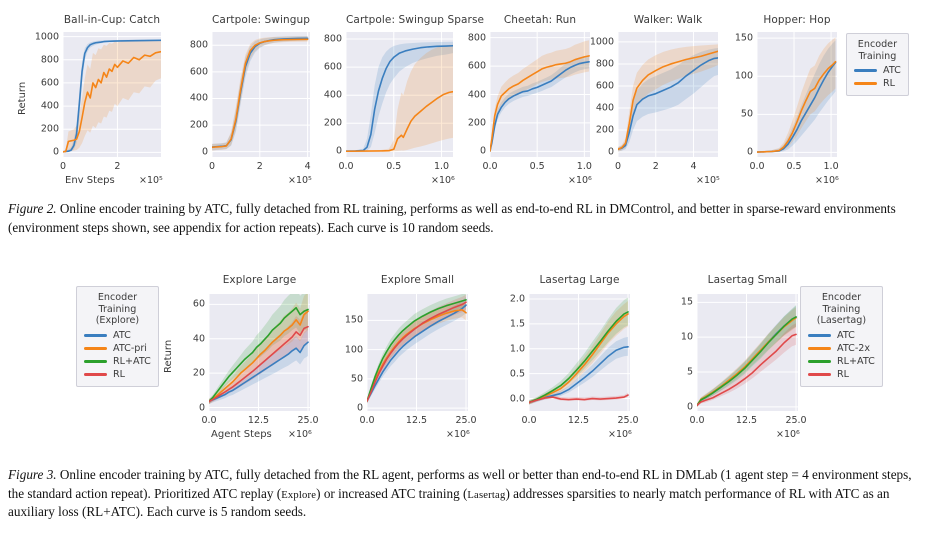 The height and width of the screenshot is (535, 930). I want to click on y-tick-label: 0.0, so click(517, 399).